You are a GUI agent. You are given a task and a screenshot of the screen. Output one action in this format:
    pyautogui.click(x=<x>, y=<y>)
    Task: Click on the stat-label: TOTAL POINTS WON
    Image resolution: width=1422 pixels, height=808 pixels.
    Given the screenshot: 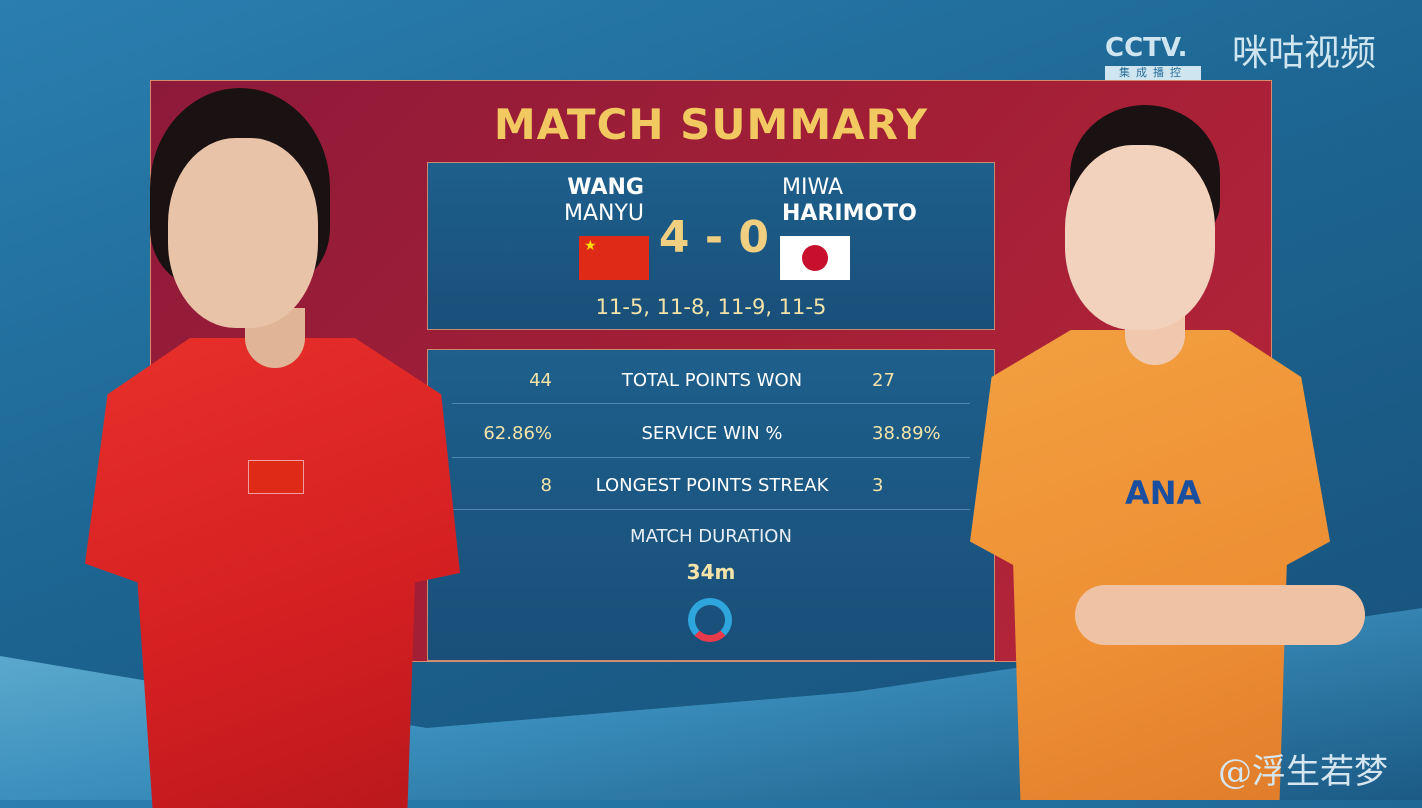 What is the action you would take?
    pyautogui.click(x=712, y=380)
    